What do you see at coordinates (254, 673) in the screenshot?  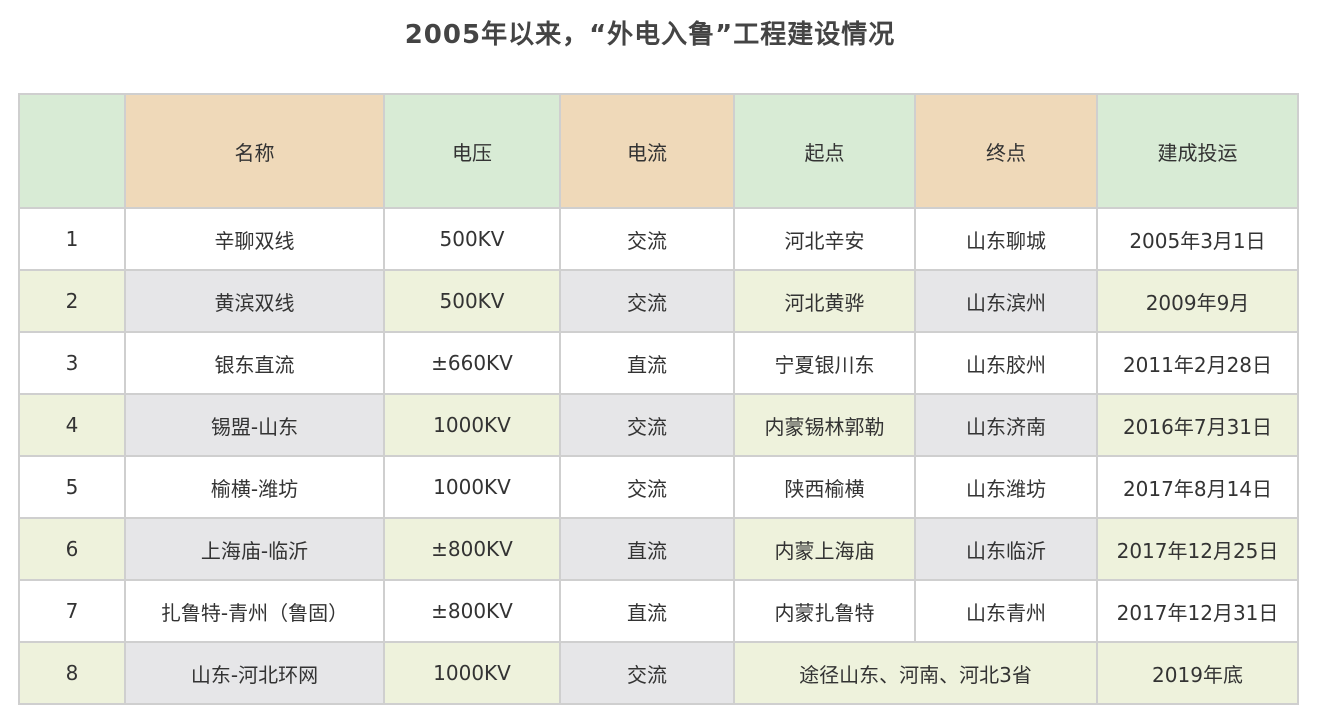 I see `cell-name: 山东-河北环网` at bounding box center [254, 673].